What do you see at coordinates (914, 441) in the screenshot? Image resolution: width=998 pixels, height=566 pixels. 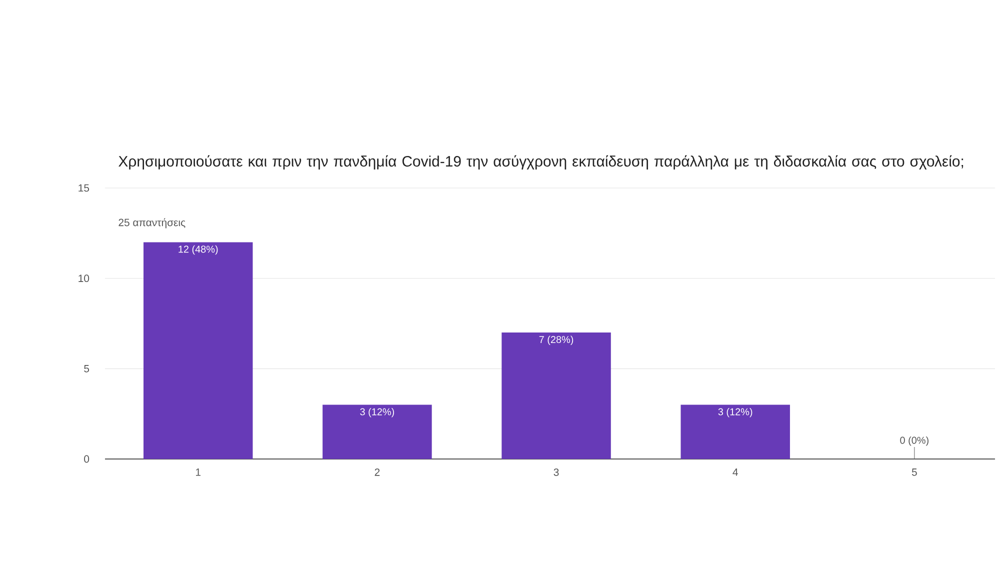 I see `data-label: 0 (0%)` at bounding box center [914, 441].